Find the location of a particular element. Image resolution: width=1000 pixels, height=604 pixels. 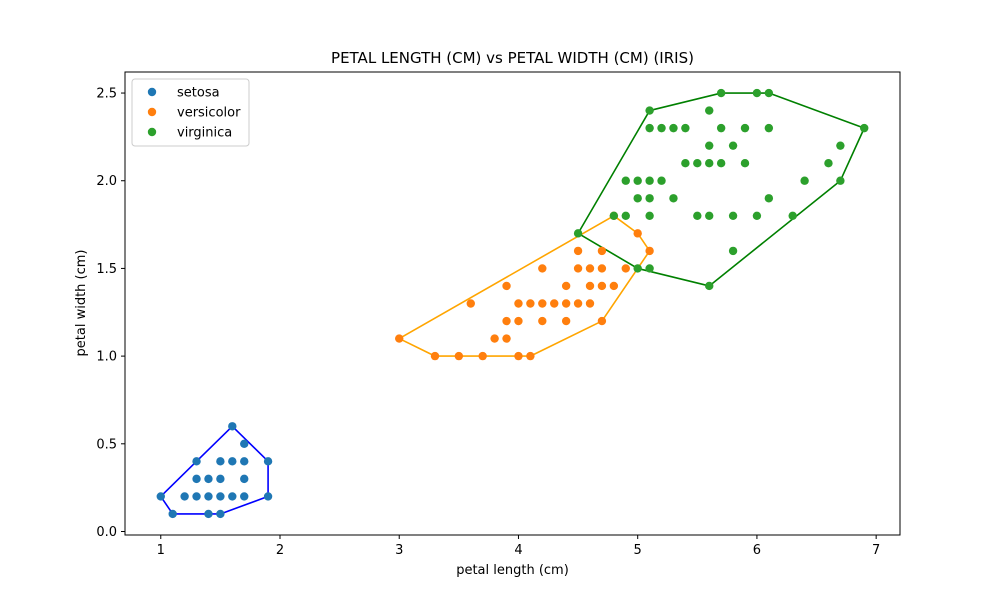

x-tick-label: 2 is located at coordinates (280, 550).